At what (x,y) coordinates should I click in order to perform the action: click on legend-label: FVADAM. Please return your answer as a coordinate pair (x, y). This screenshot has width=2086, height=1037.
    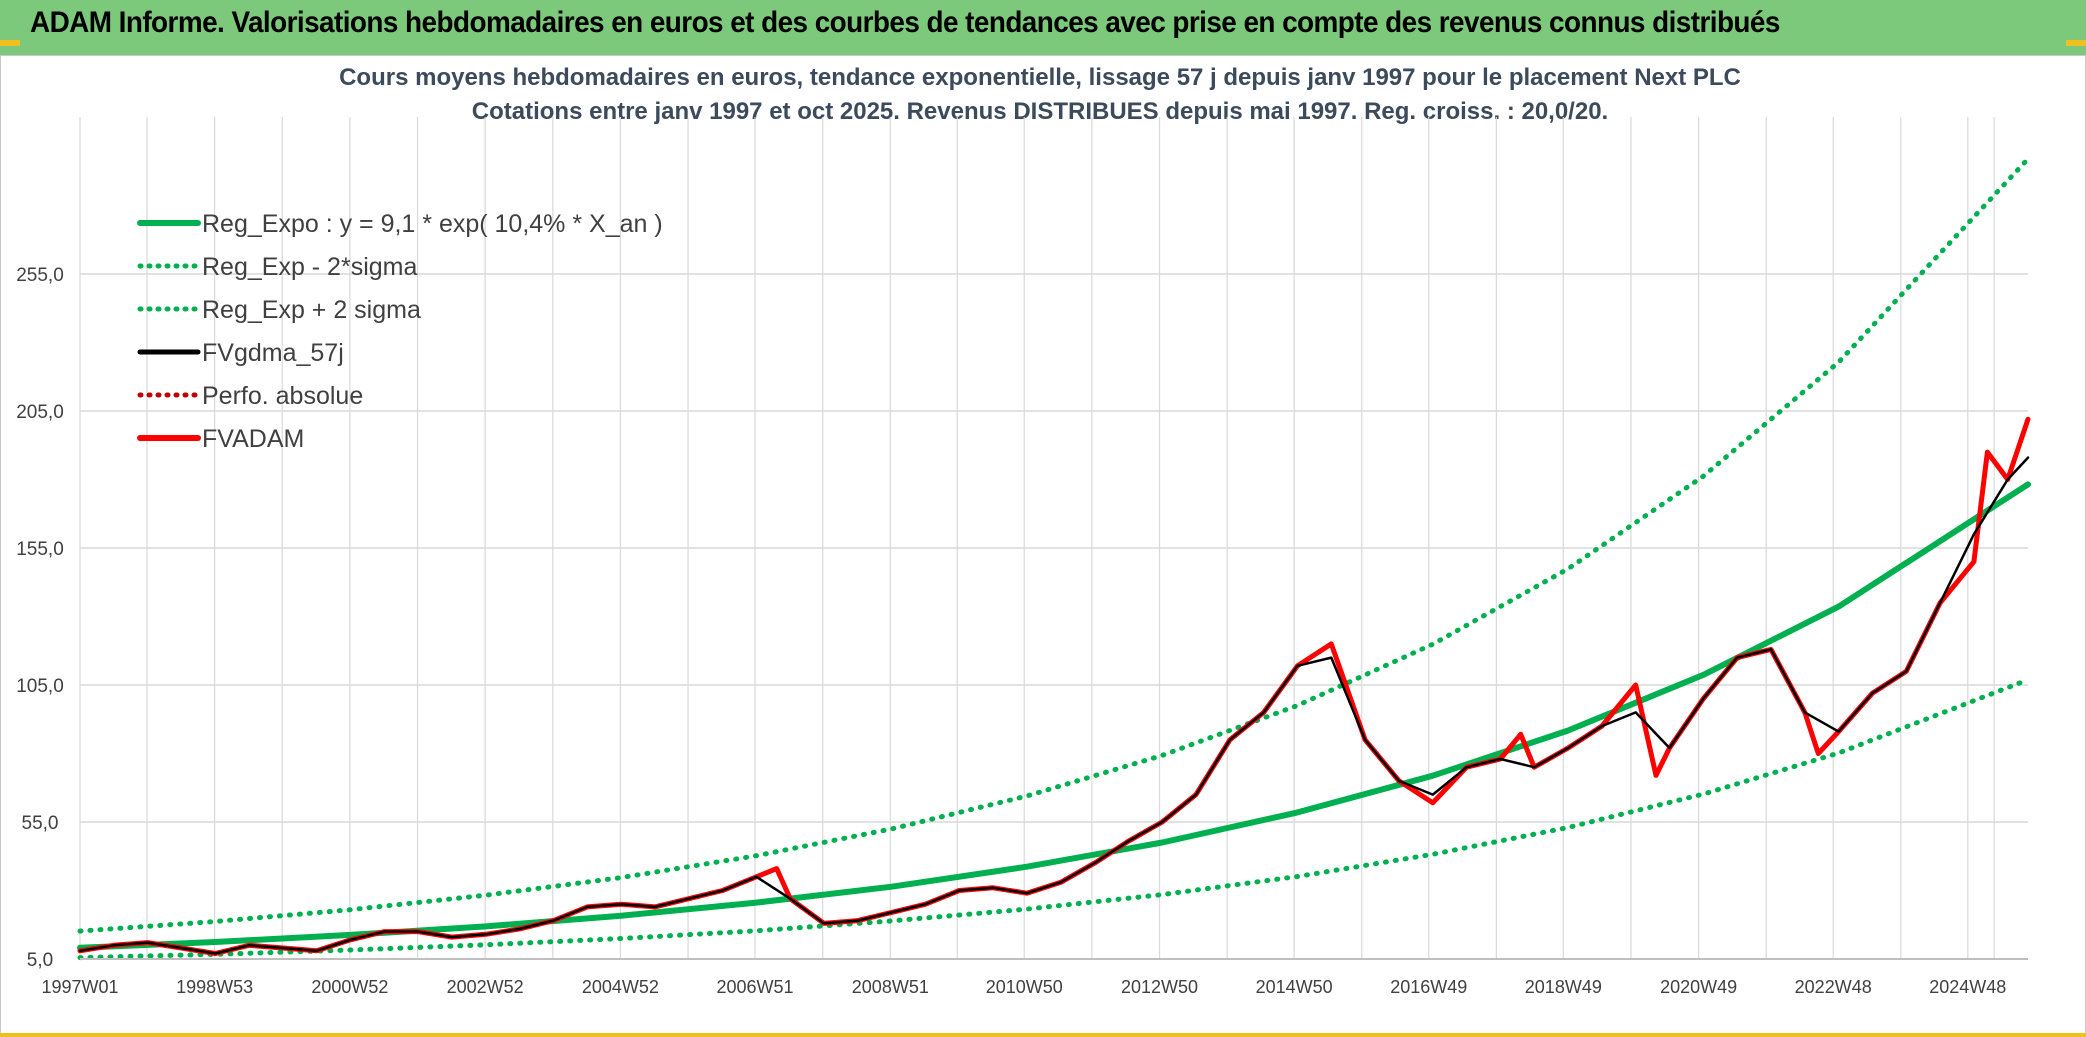
    Looking at the image, I should click on (253, 439).